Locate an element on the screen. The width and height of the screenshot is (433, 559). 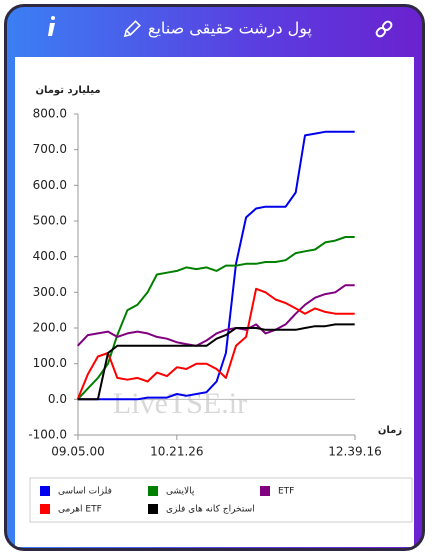
y-tick-label: 200.0 is located at coordinates (50, 328).